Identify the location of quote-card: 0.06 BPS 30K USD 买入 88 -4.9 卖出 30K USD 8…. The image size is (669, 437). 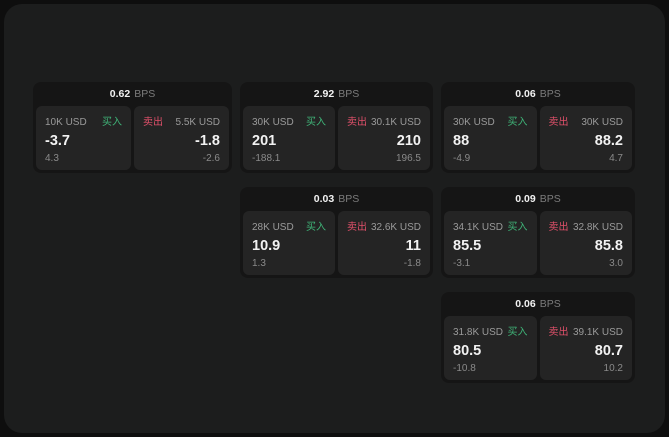
(538, 127).